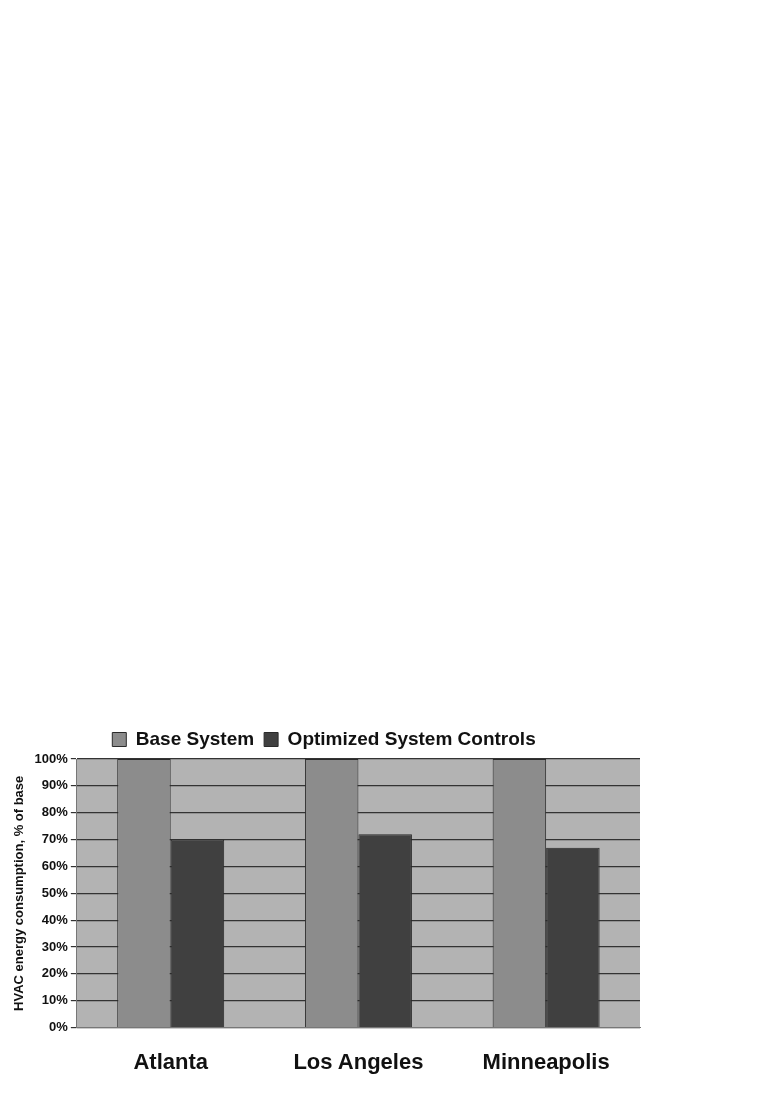  Describe the element at coordinates (55, 892) in the screenshot. I see `y-tick-label: 50%` at that location.